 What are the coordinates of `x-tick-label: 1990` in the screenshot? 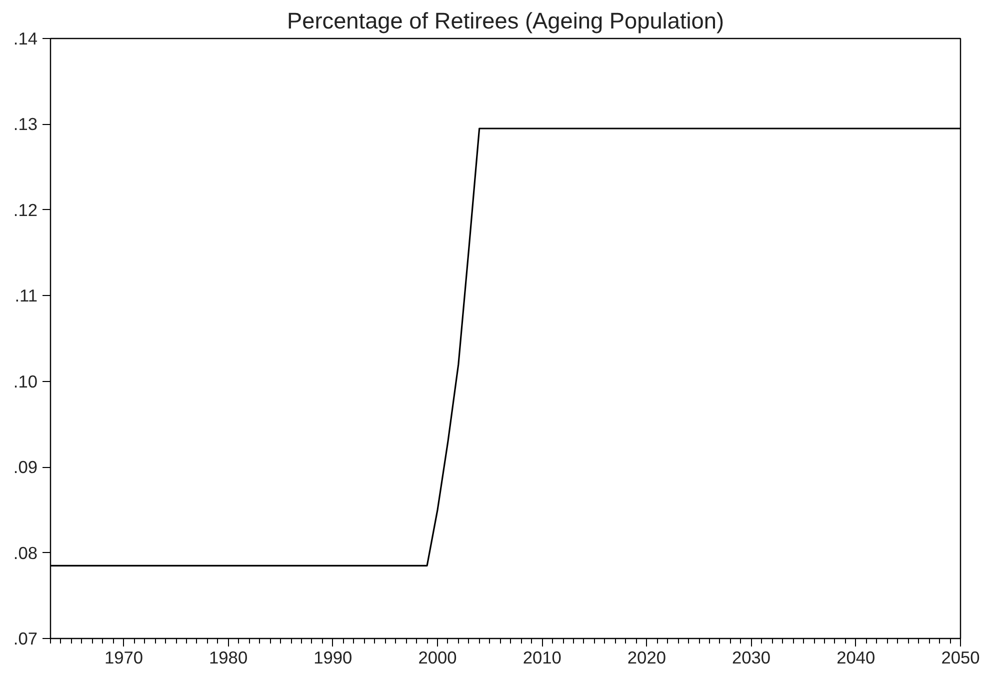 It's located at (333, 658).